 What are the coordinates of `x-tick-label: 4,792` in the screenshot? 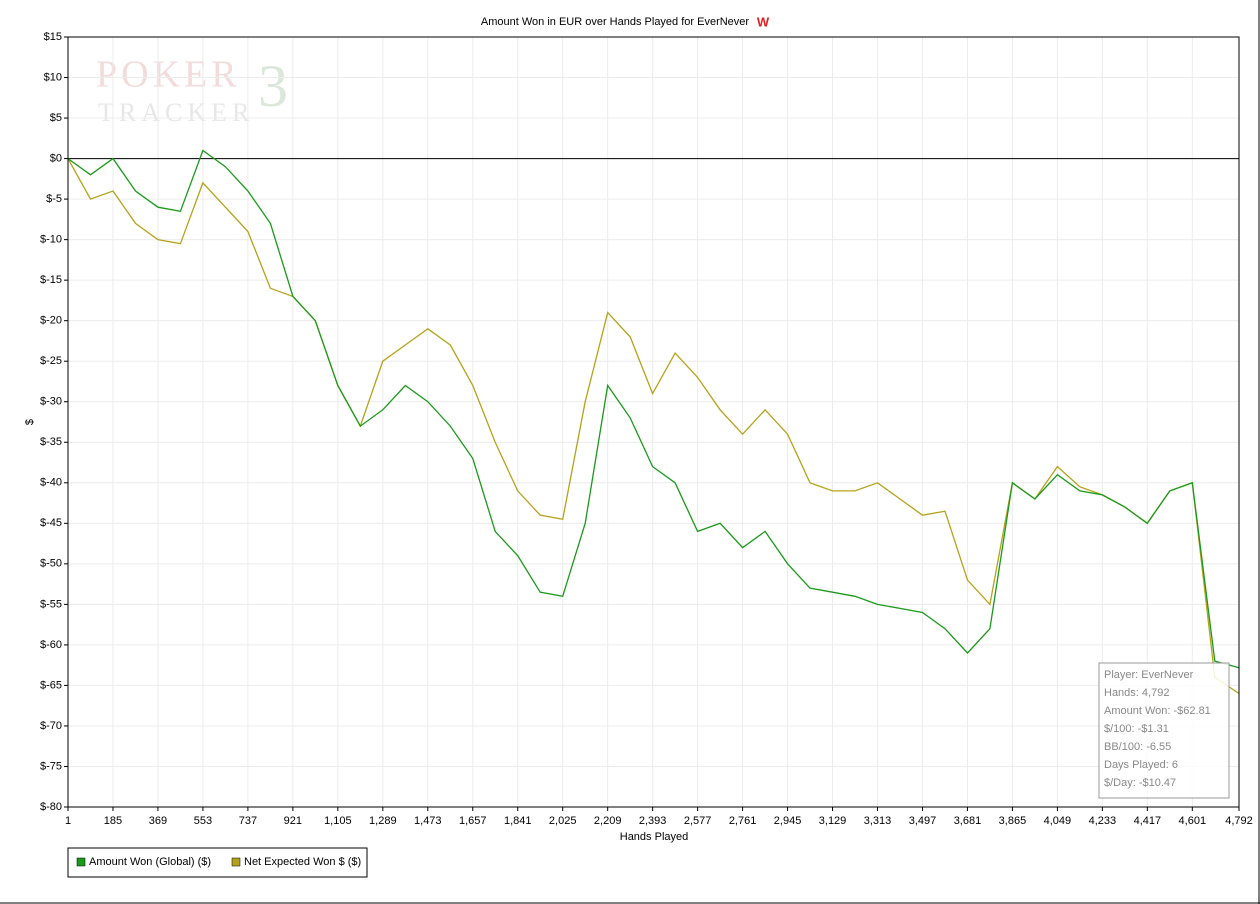 It's located at (1239, 821).